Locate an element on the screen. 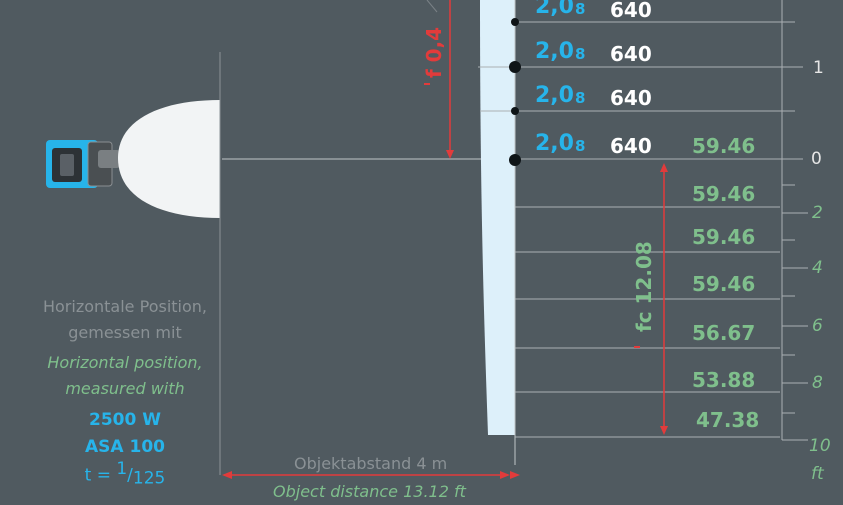 This screenshot has width=843, height=505. fc-row-1: 59.46 is located at coordinates (724, 194).